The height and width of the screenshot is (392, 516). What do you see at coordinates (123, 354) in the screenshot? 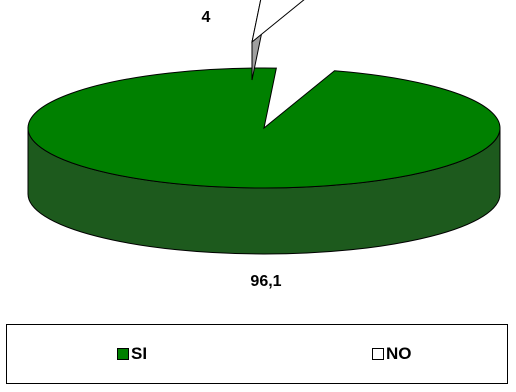
I see `legend-swatch-si` at bounding box center [123, 354].